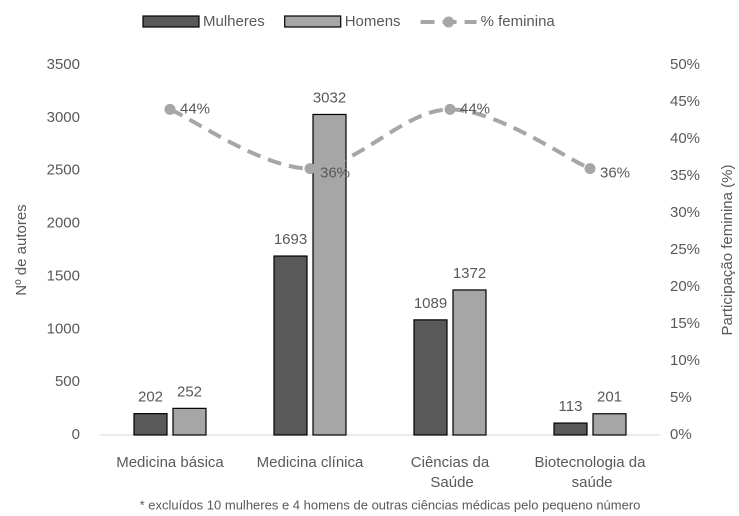 The image size is (739, 516). I want to click on y2-tick-label: 10%, so click(685, 360).